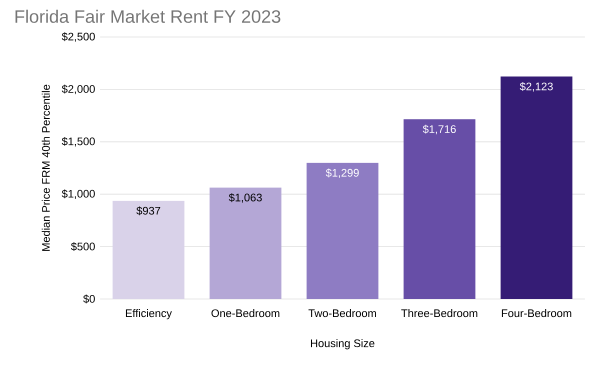 The width and height of the screenshot is (600, 371). Describe the element at coordinates (78, 89) in the screenshot. I see `y-tick-label: $2,000` at that location.